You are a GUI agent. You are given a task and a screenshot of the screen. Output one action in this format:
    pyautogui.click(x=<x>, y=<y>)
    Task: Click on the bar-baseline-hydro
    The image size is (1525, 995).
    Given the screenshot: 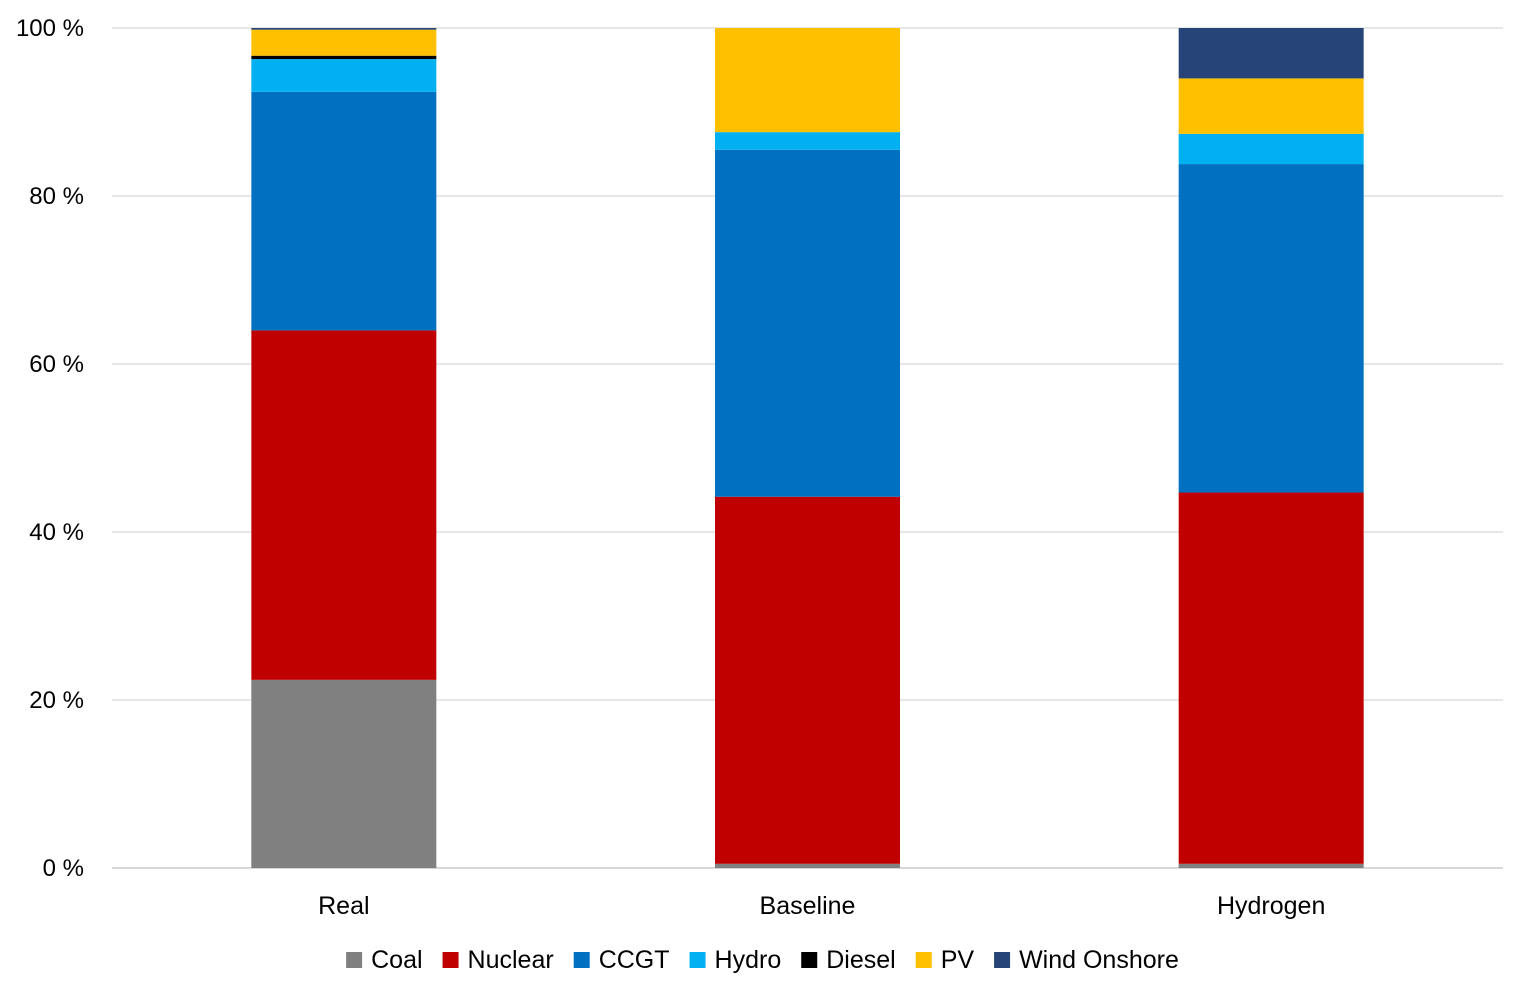 What is the action you would take?
    pyautogui.click(x=807, y=141)
    